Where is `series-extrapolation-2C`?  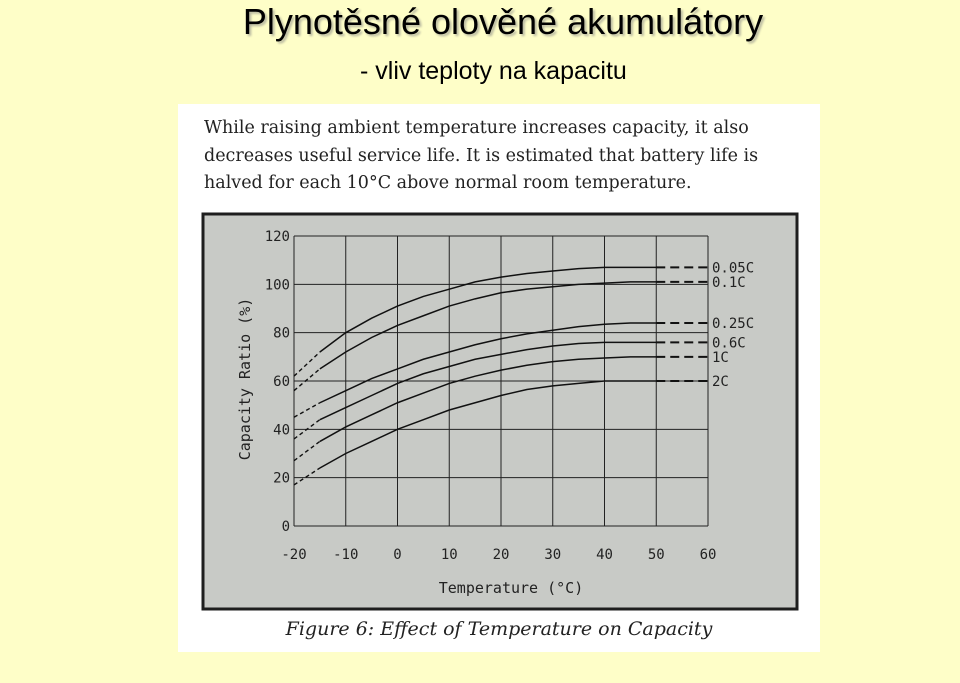 series-extrapolation-2C is located at coordinates (307, 476).